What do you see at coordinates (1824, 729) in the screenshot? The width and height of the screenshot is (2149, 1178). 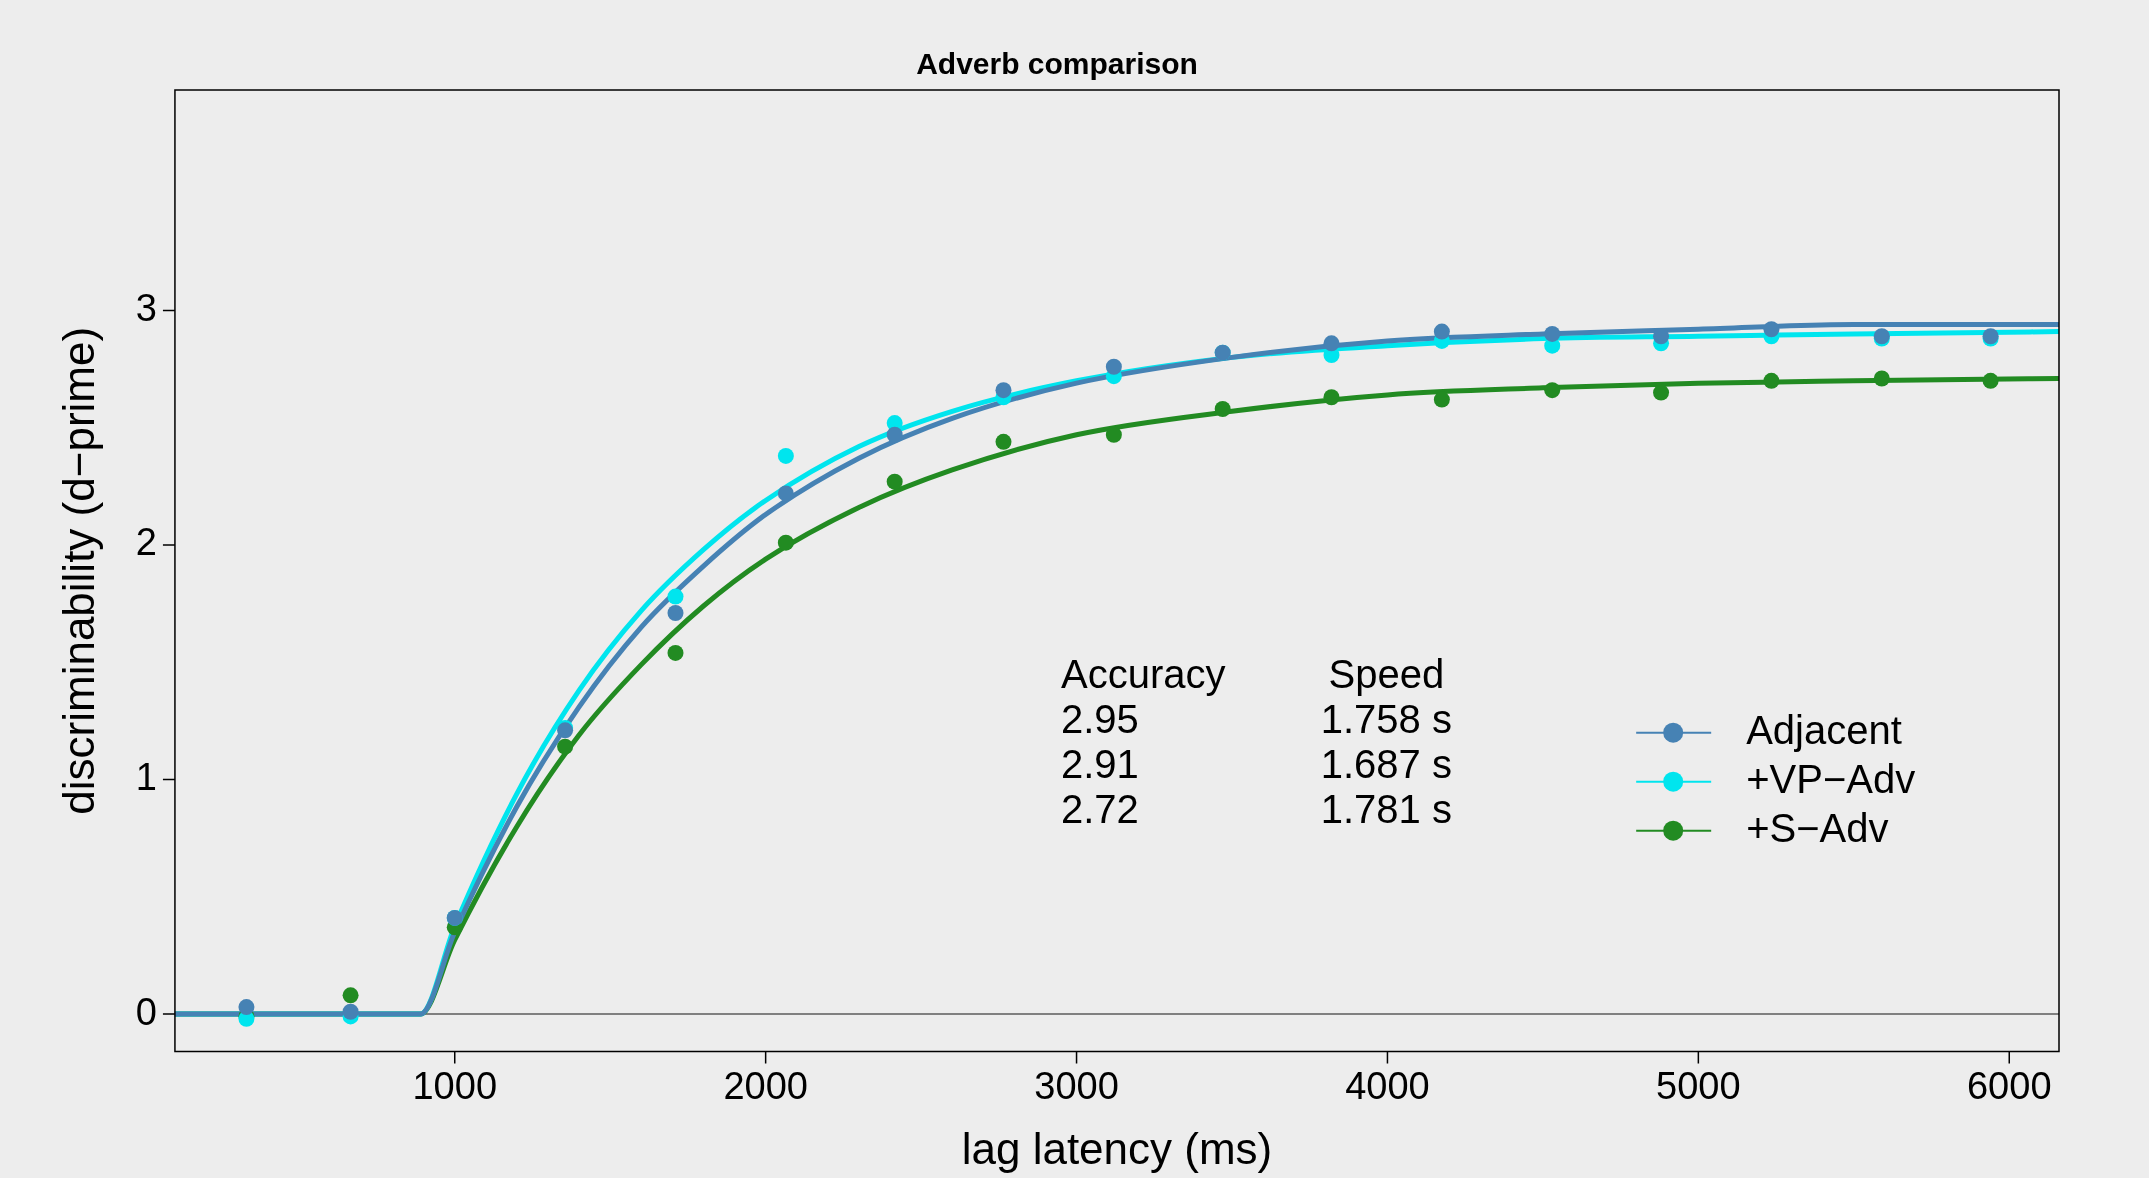 I see `legend-label: Adjacent` at bounding box center [1824, 729].